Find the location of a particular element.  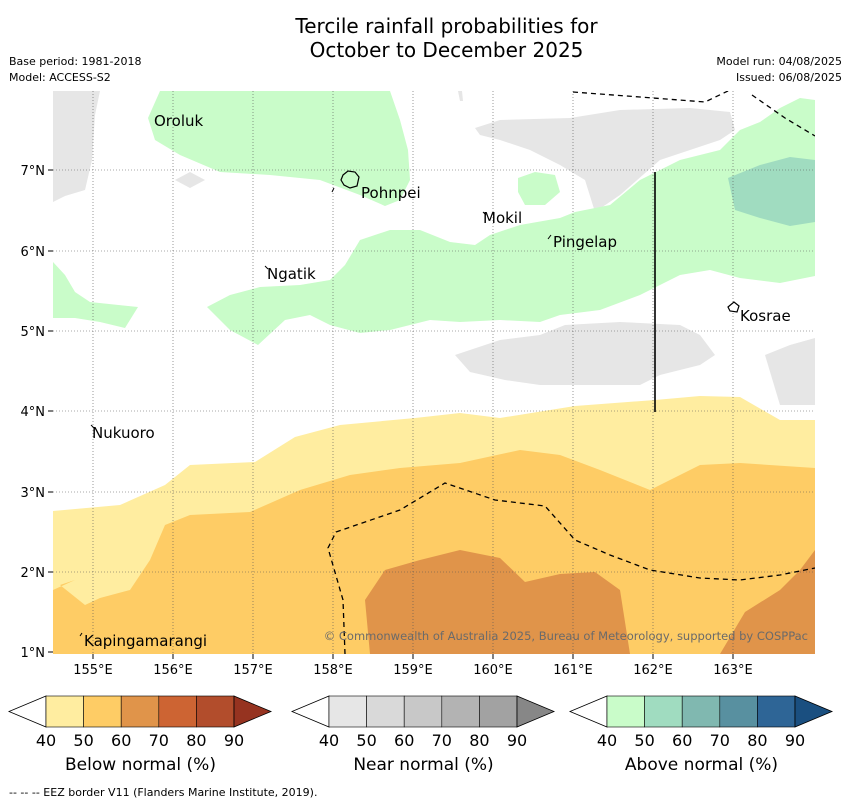

lon-tick-label: 155°E is located at coordinates (93, 670).